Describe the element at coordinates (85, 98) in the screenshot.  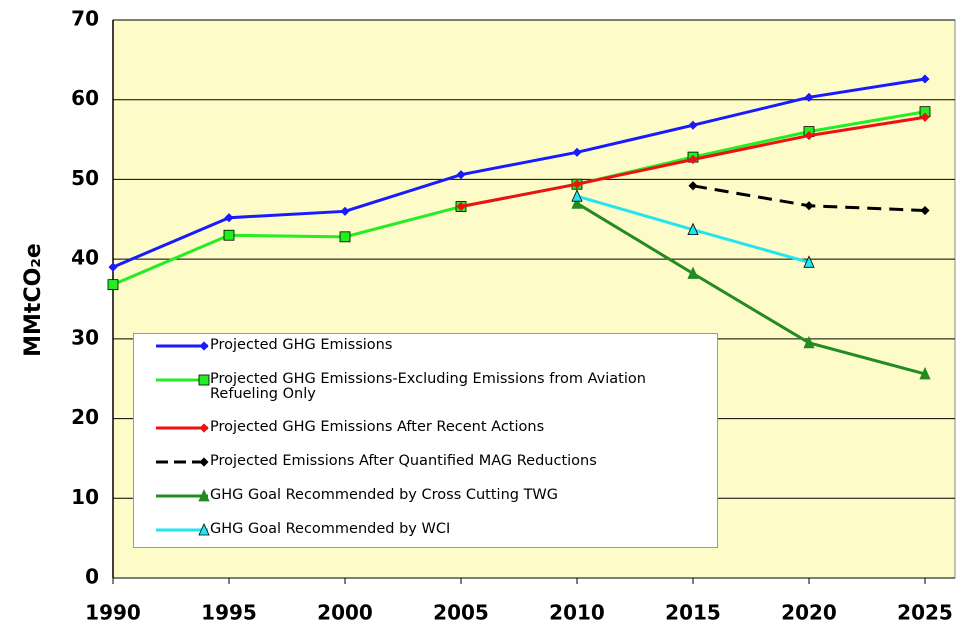
I see `y-tick-label: 60` at that location.